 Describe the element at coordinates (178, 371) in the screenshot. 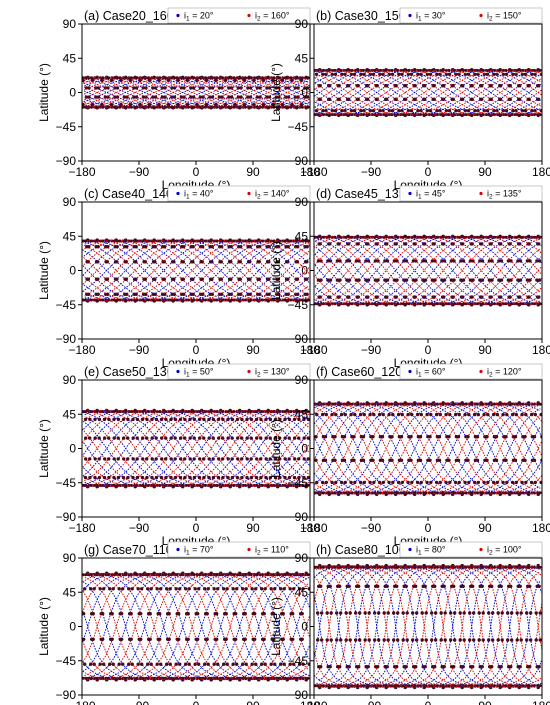

I see `legend-marker` at that location.